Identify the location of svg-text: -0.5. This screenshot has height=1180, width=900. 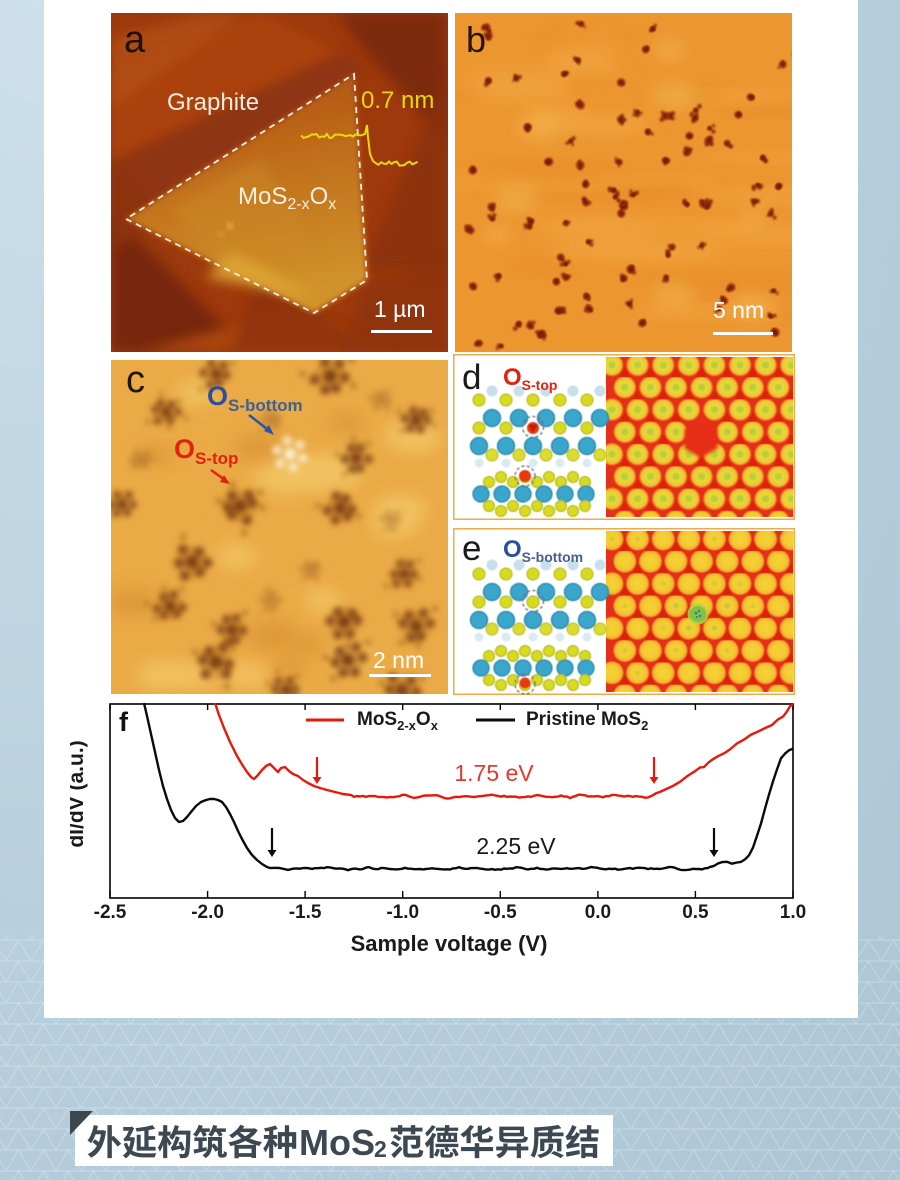
(500, 912).